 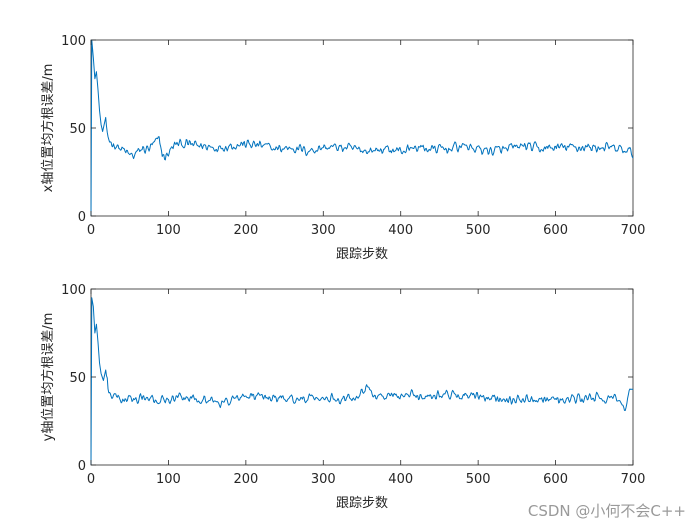 What do you see at coordinates (48, 377) in the screenshot?
I see `y-axis-label: y轴位置均方根误差/m` at bounding box center [48, 377].